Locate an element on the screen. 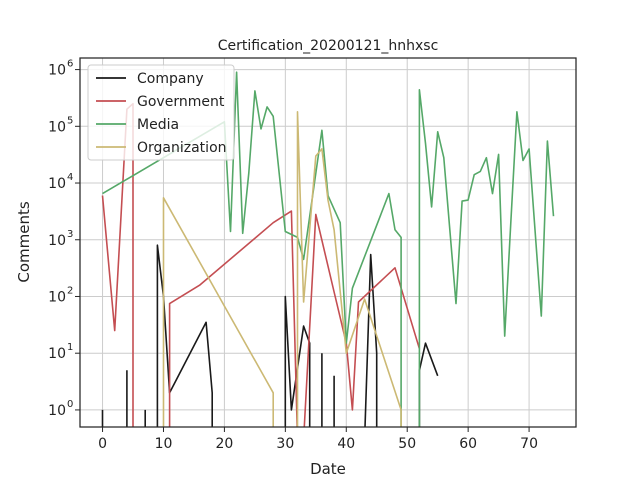 The width and height of the screenshot is (640, 484). legend-box is located at coordinates (161, 112).